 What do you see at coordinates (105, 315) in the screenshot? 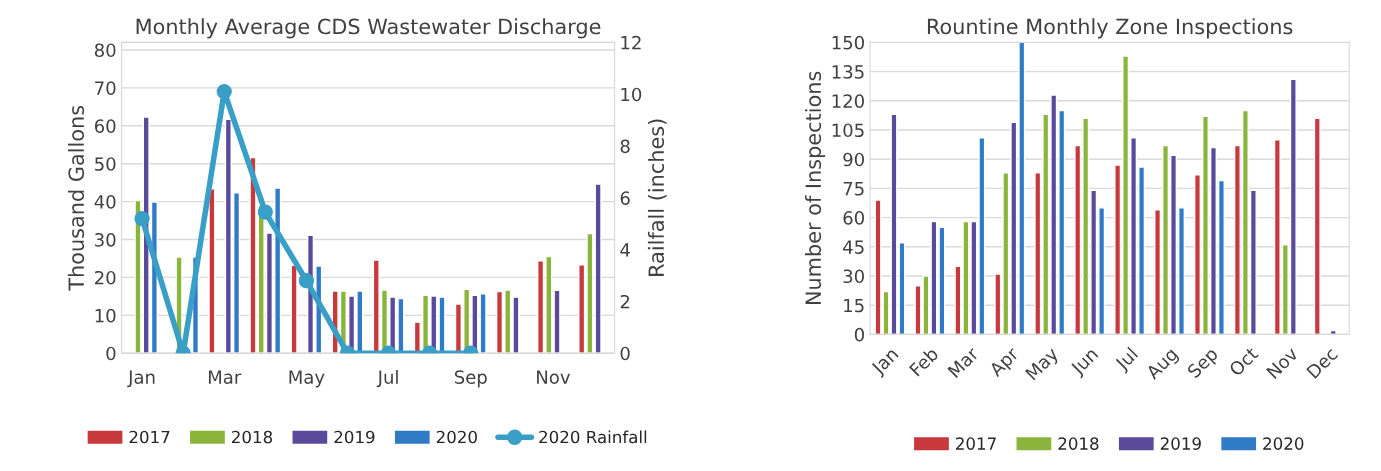
I see `y-tick-label: 10` at bounding box center [105, 315].